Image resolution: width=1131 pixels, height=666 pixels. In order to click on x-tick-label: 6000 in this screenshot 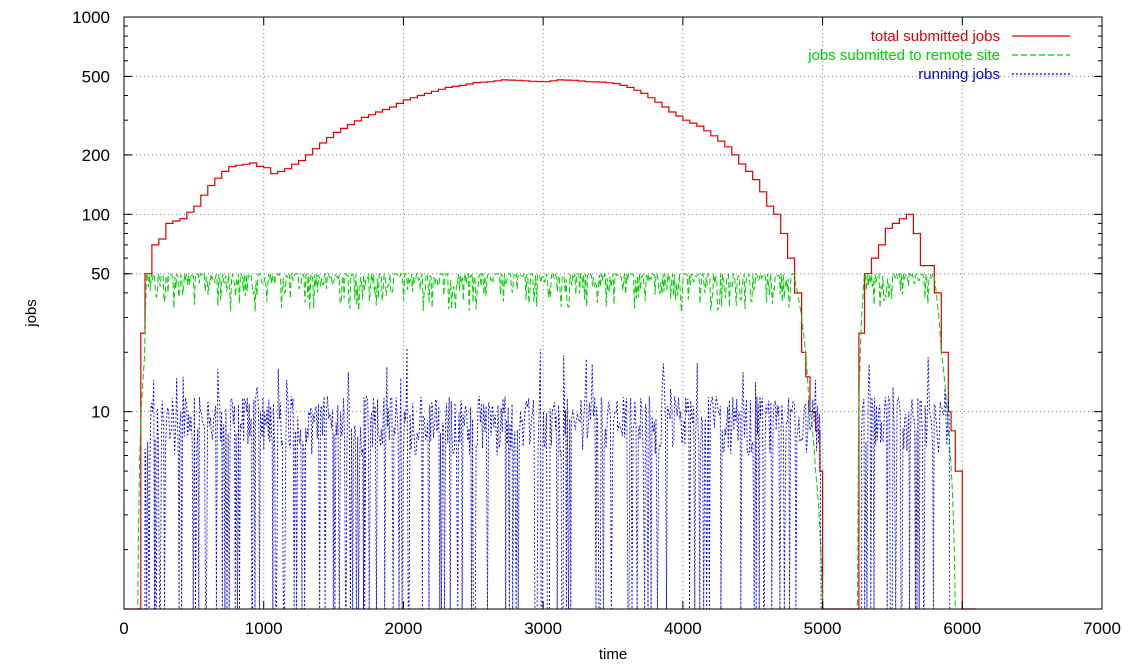, I will do `click(962, 628)`.